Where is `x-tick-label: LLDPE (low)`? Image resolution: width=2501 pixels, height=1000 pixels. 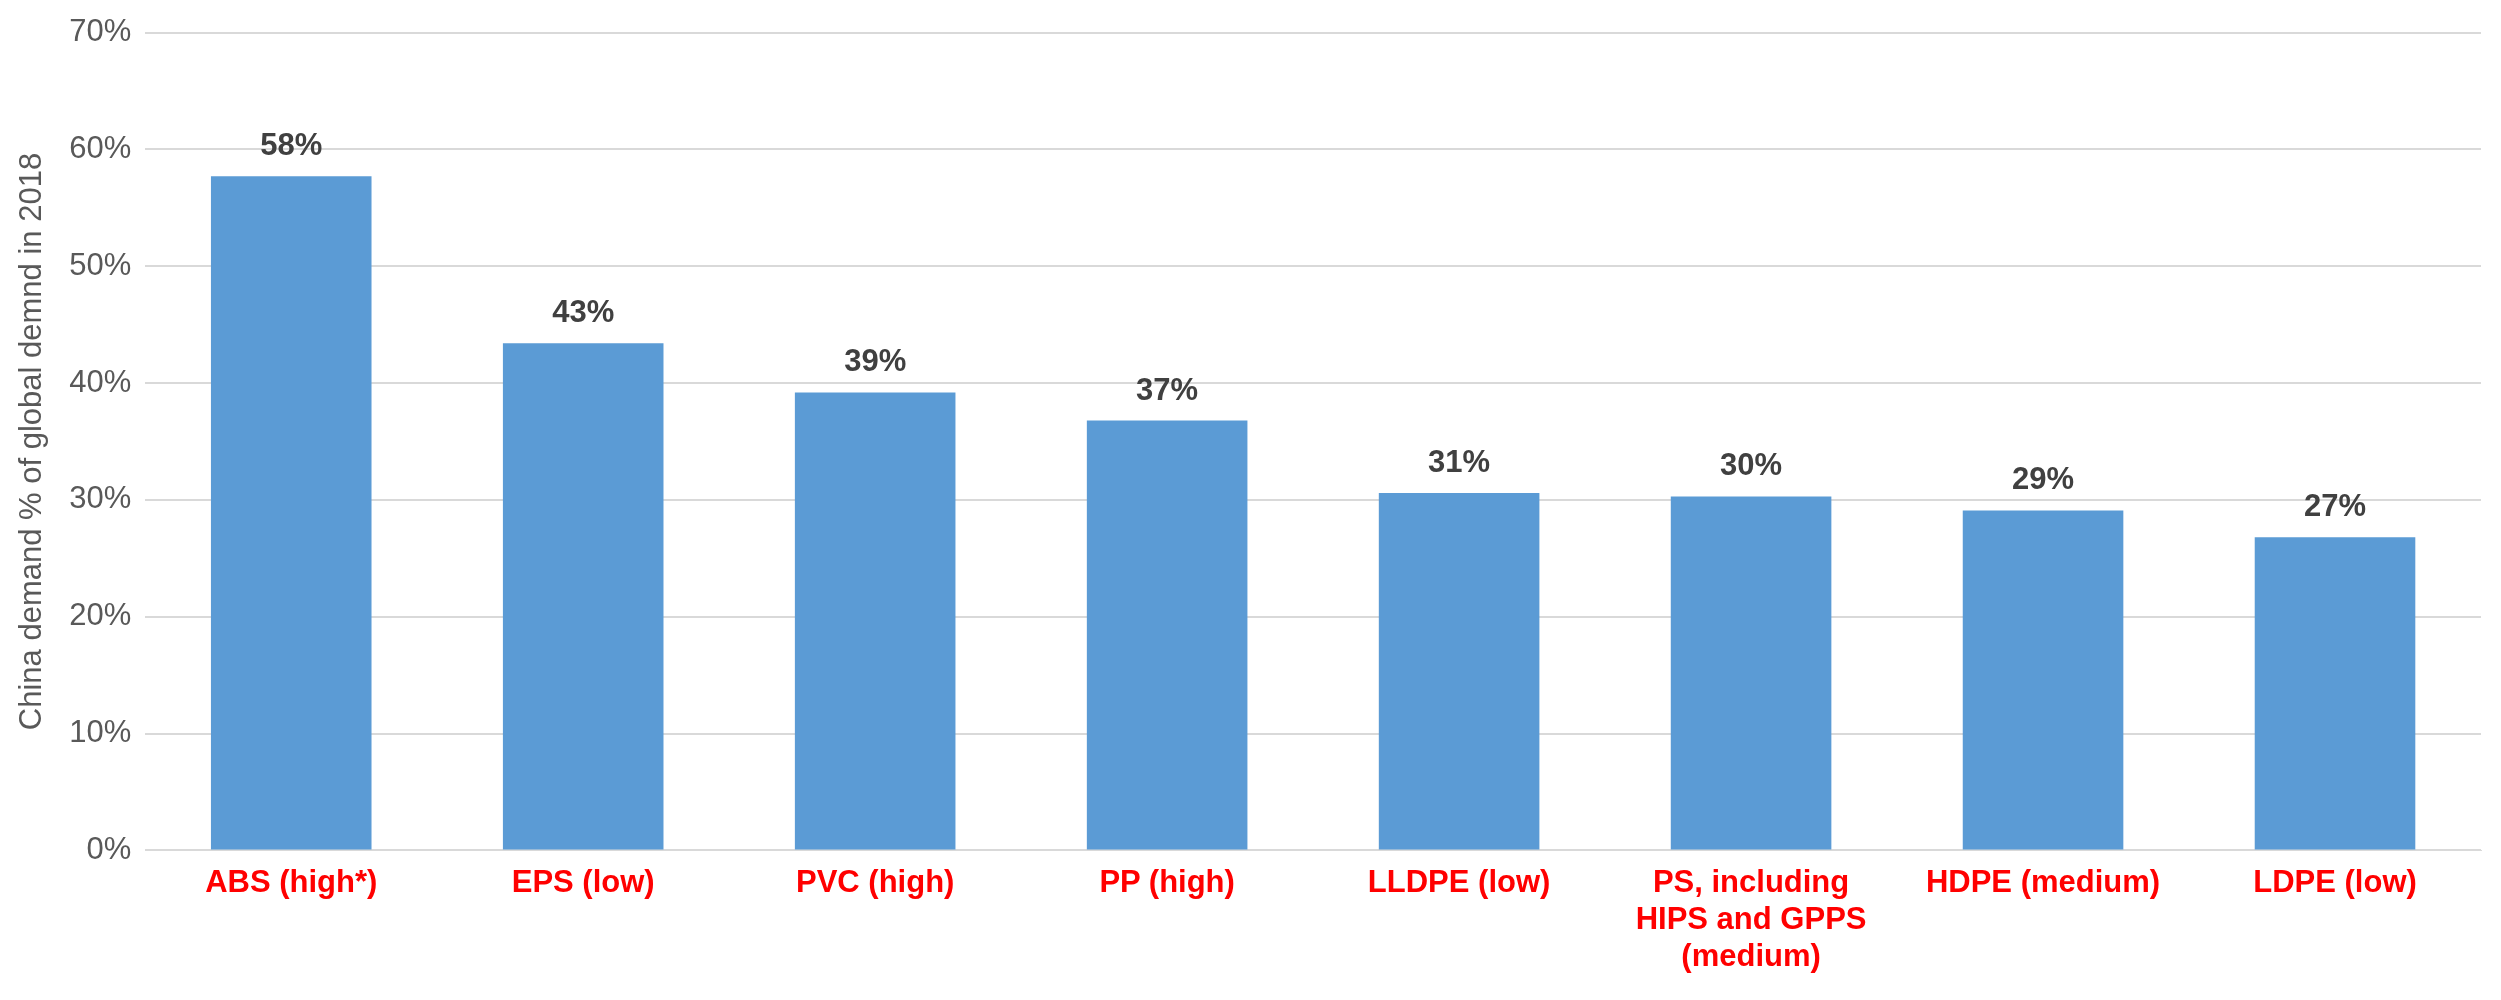
x-tick-label: LLDPE (low) is located at coordinates (1459, 881).